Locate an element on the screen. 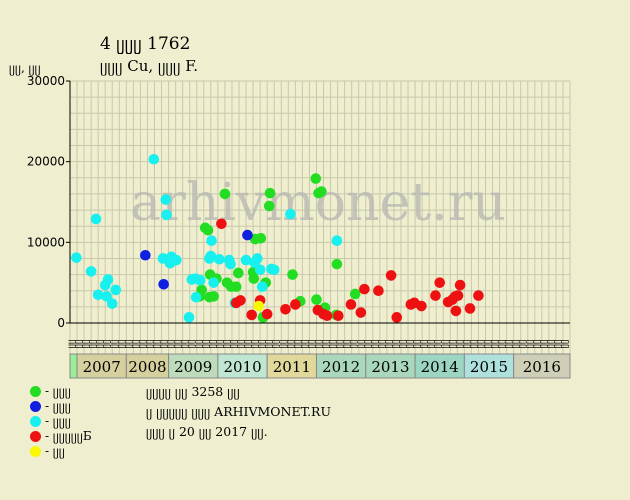  year-label: 2014 is located at coordinates (440, 367).